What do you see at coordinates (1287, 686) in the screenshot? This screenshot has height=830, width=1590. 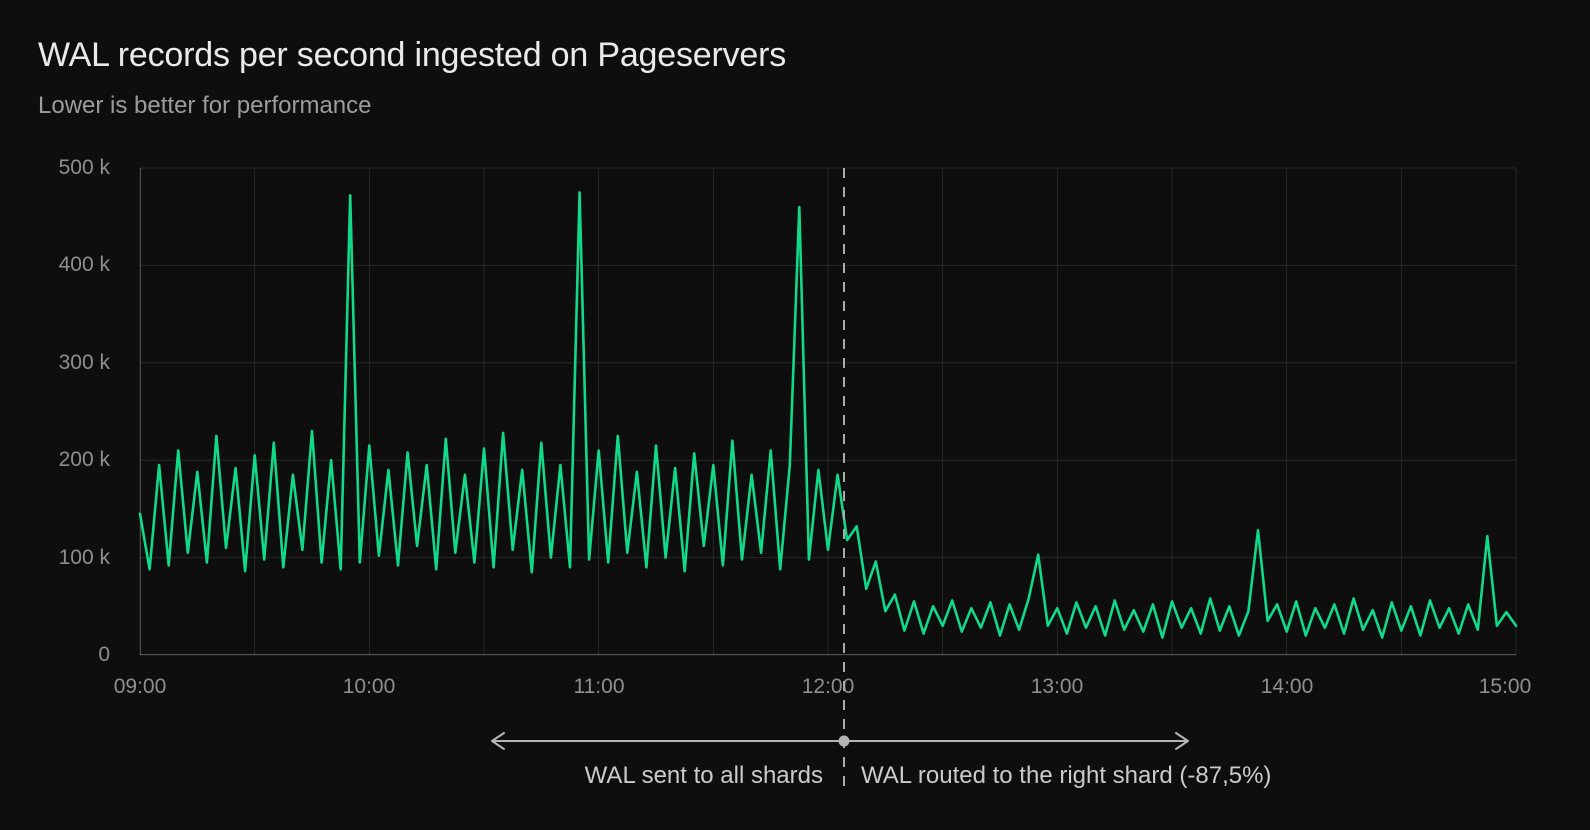 I see `x-tick-label: 14:00` at bounding box center [1287, 686].